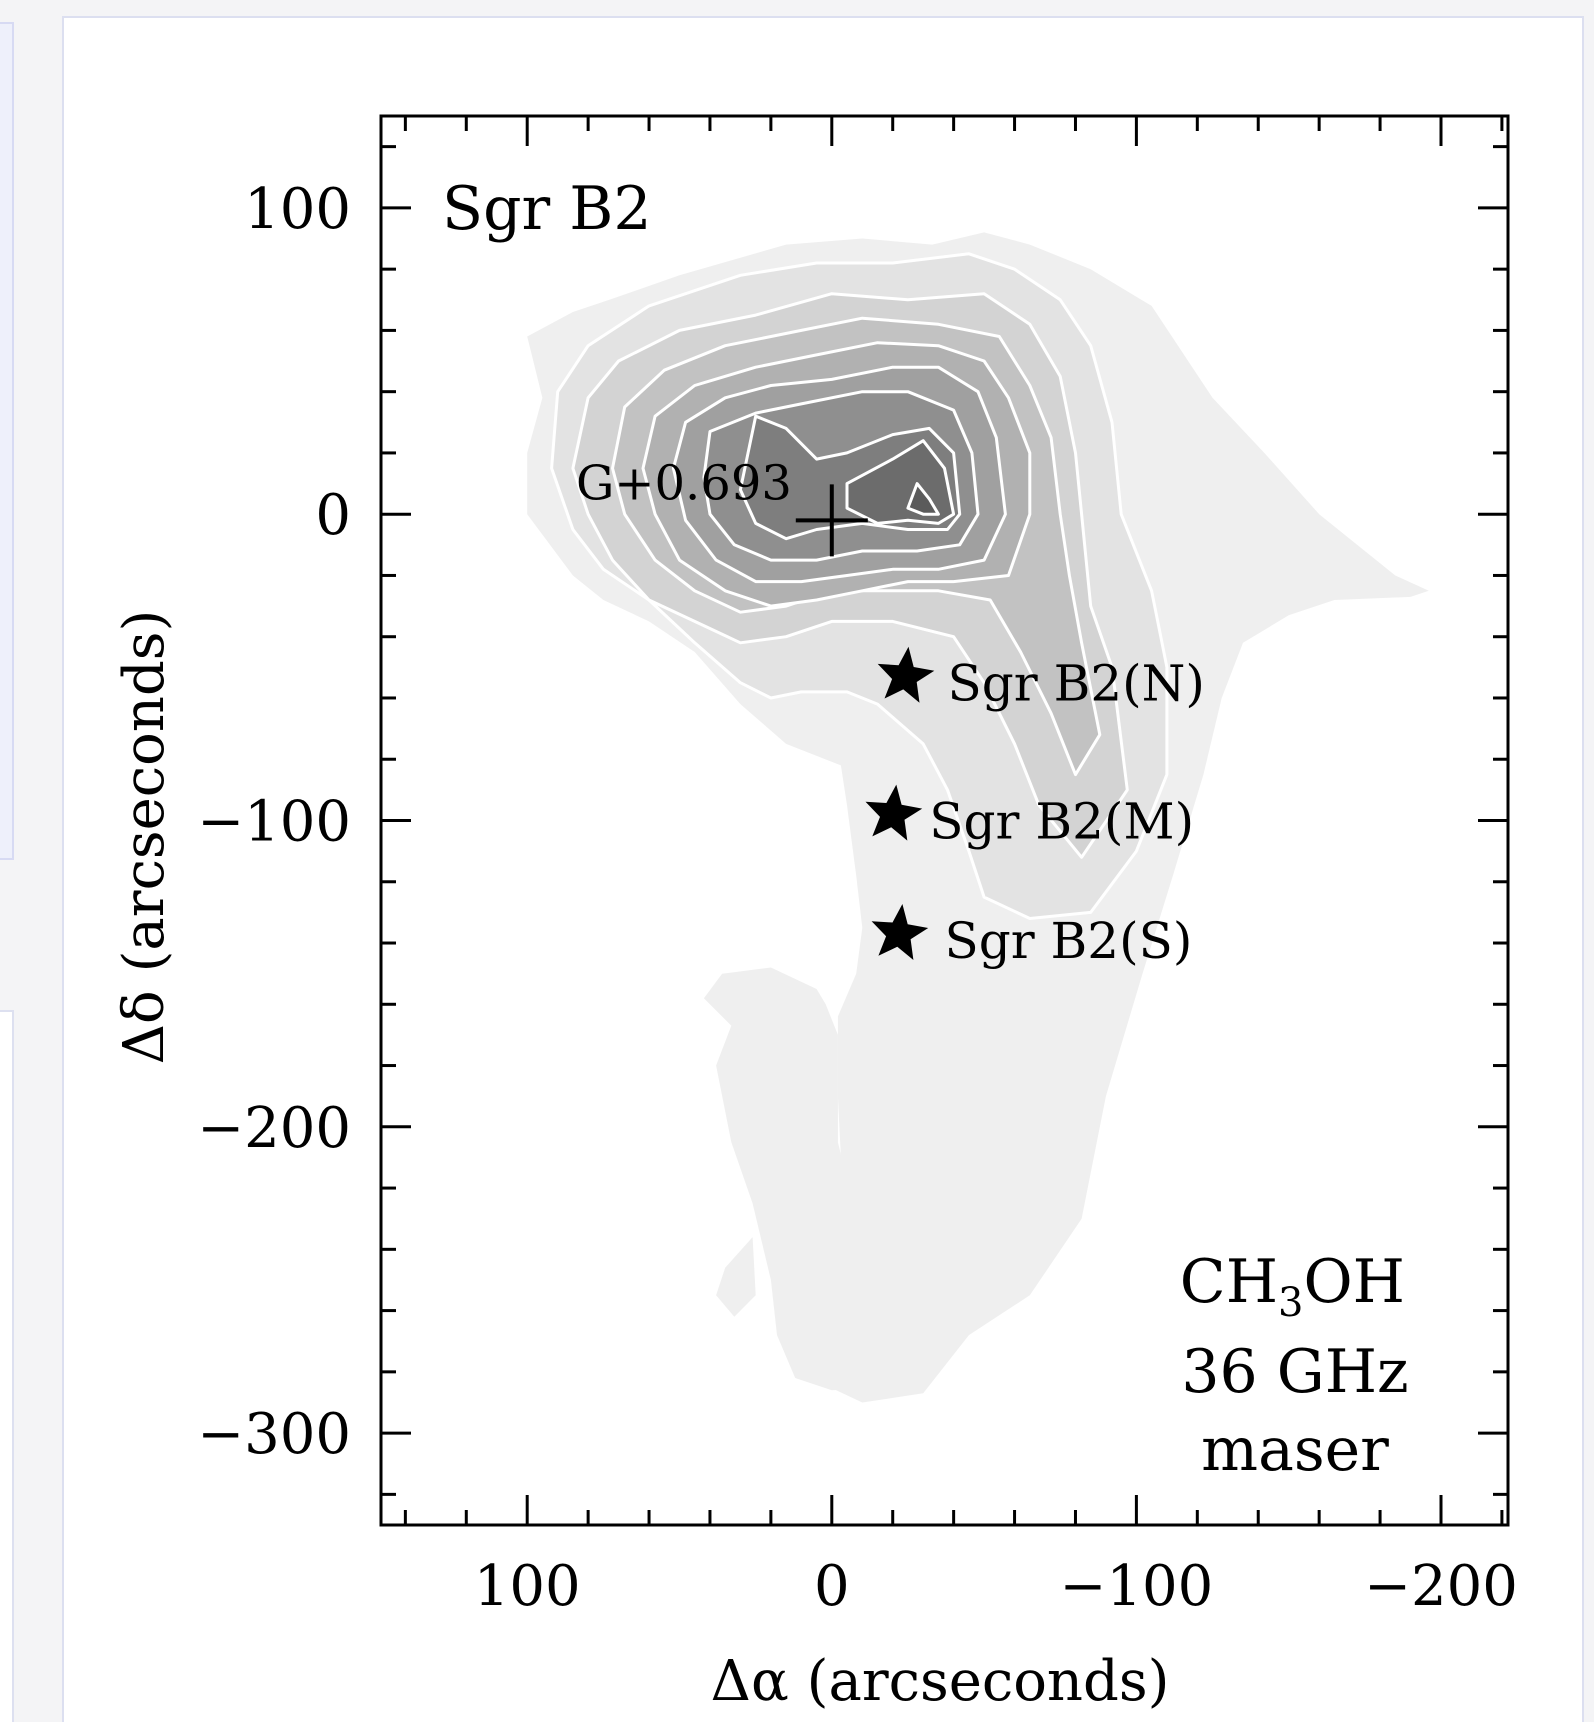  Describe the element at coordinates (1295, 1450) in the screenshot. I see `maser-label: maser` at that location.